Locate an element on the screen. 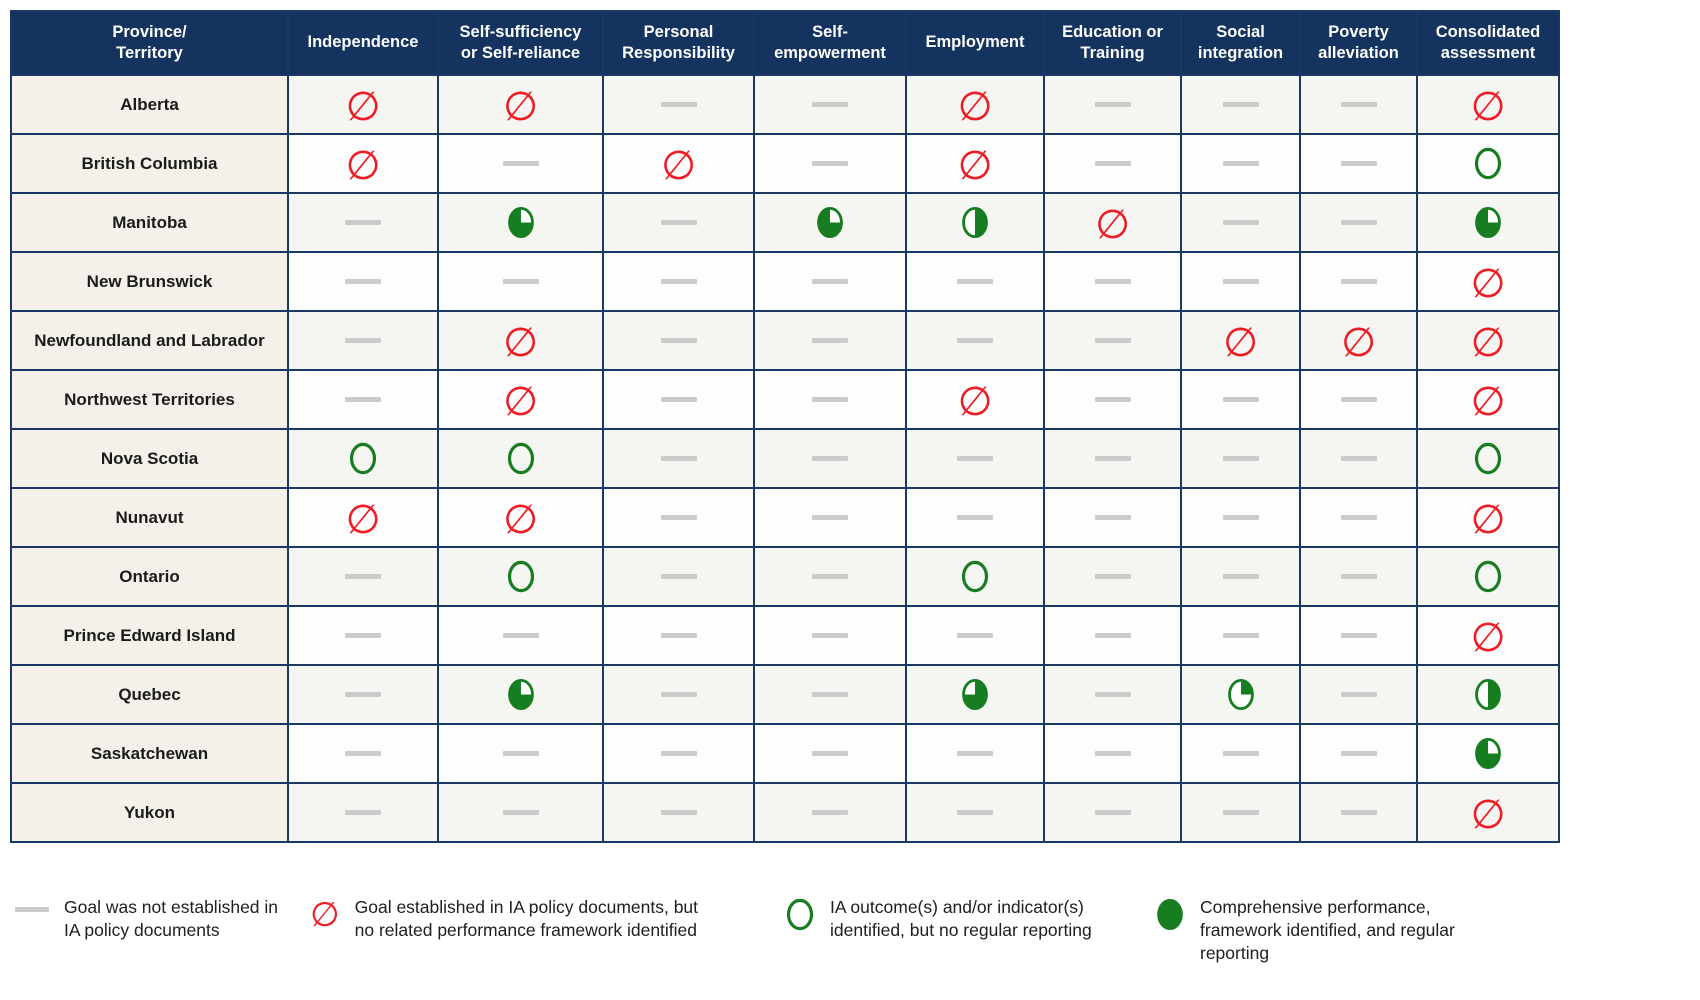  table-row: Northwest Territories ∅ ∅ ∅ is located at coordinates (785, 399).